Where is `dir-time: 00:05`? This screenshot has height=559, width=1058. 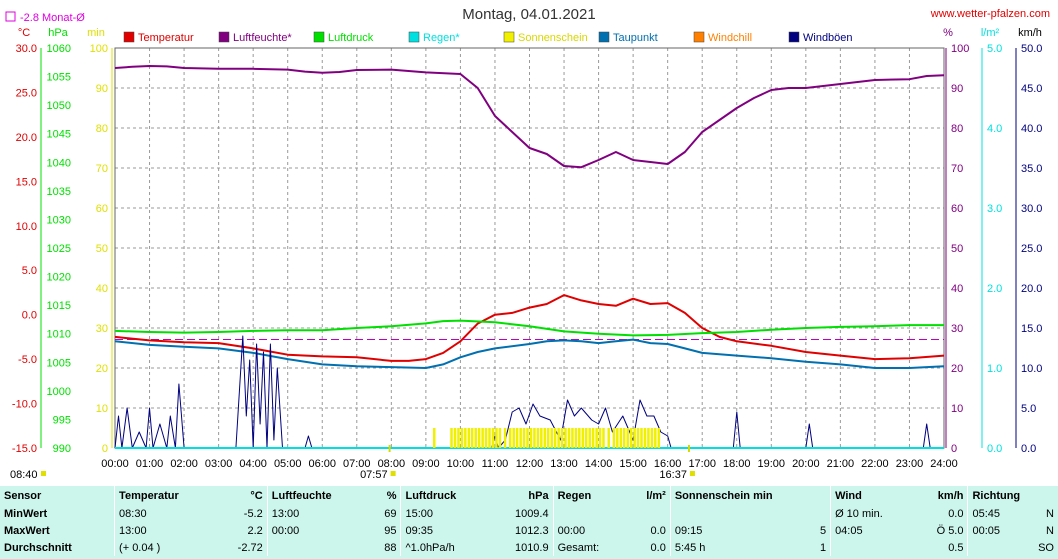
dir-time: 00:05 is located at coordinates (995, 530).